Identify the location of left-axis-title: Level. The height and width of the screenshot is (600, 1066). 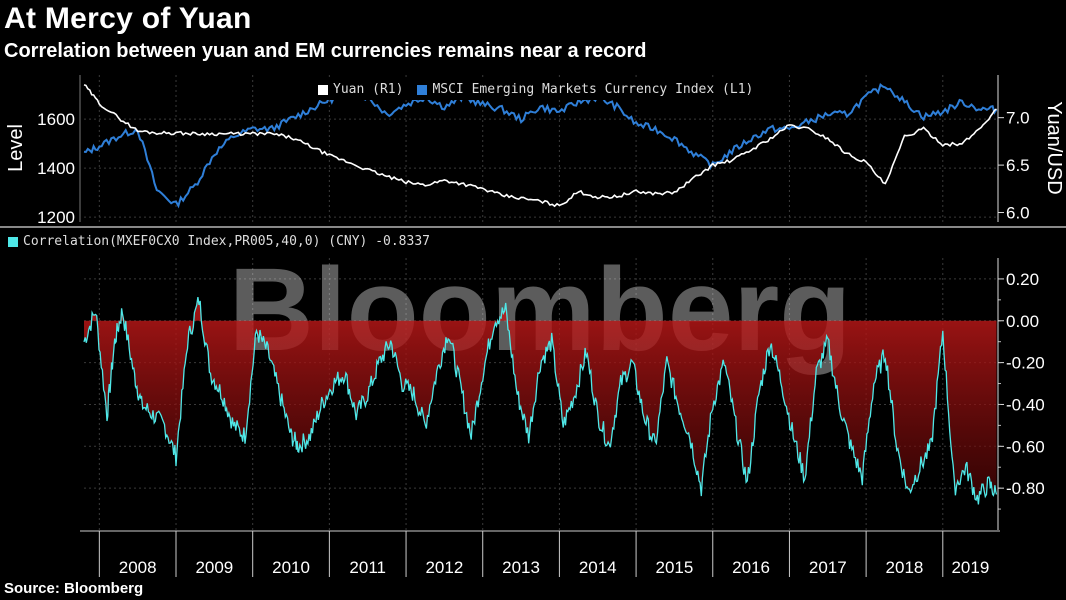
(16, 148).